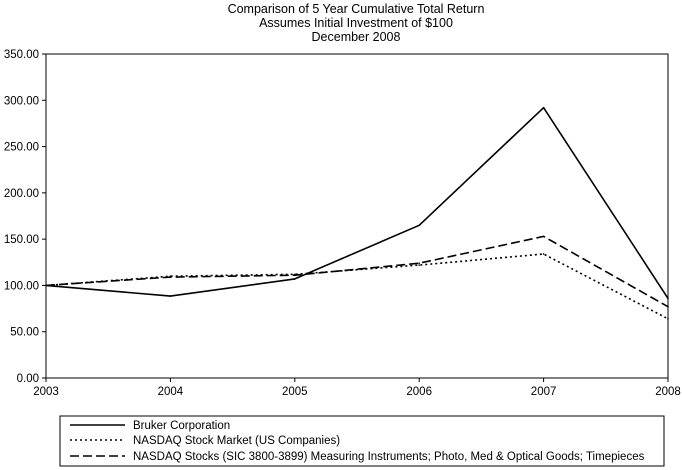 Image resolution: width=682 pixels, height=470 pixels. Describe the element at coordinates (28, 379) in the screenshot. I see `y-tick-label: 0.00` at that location.